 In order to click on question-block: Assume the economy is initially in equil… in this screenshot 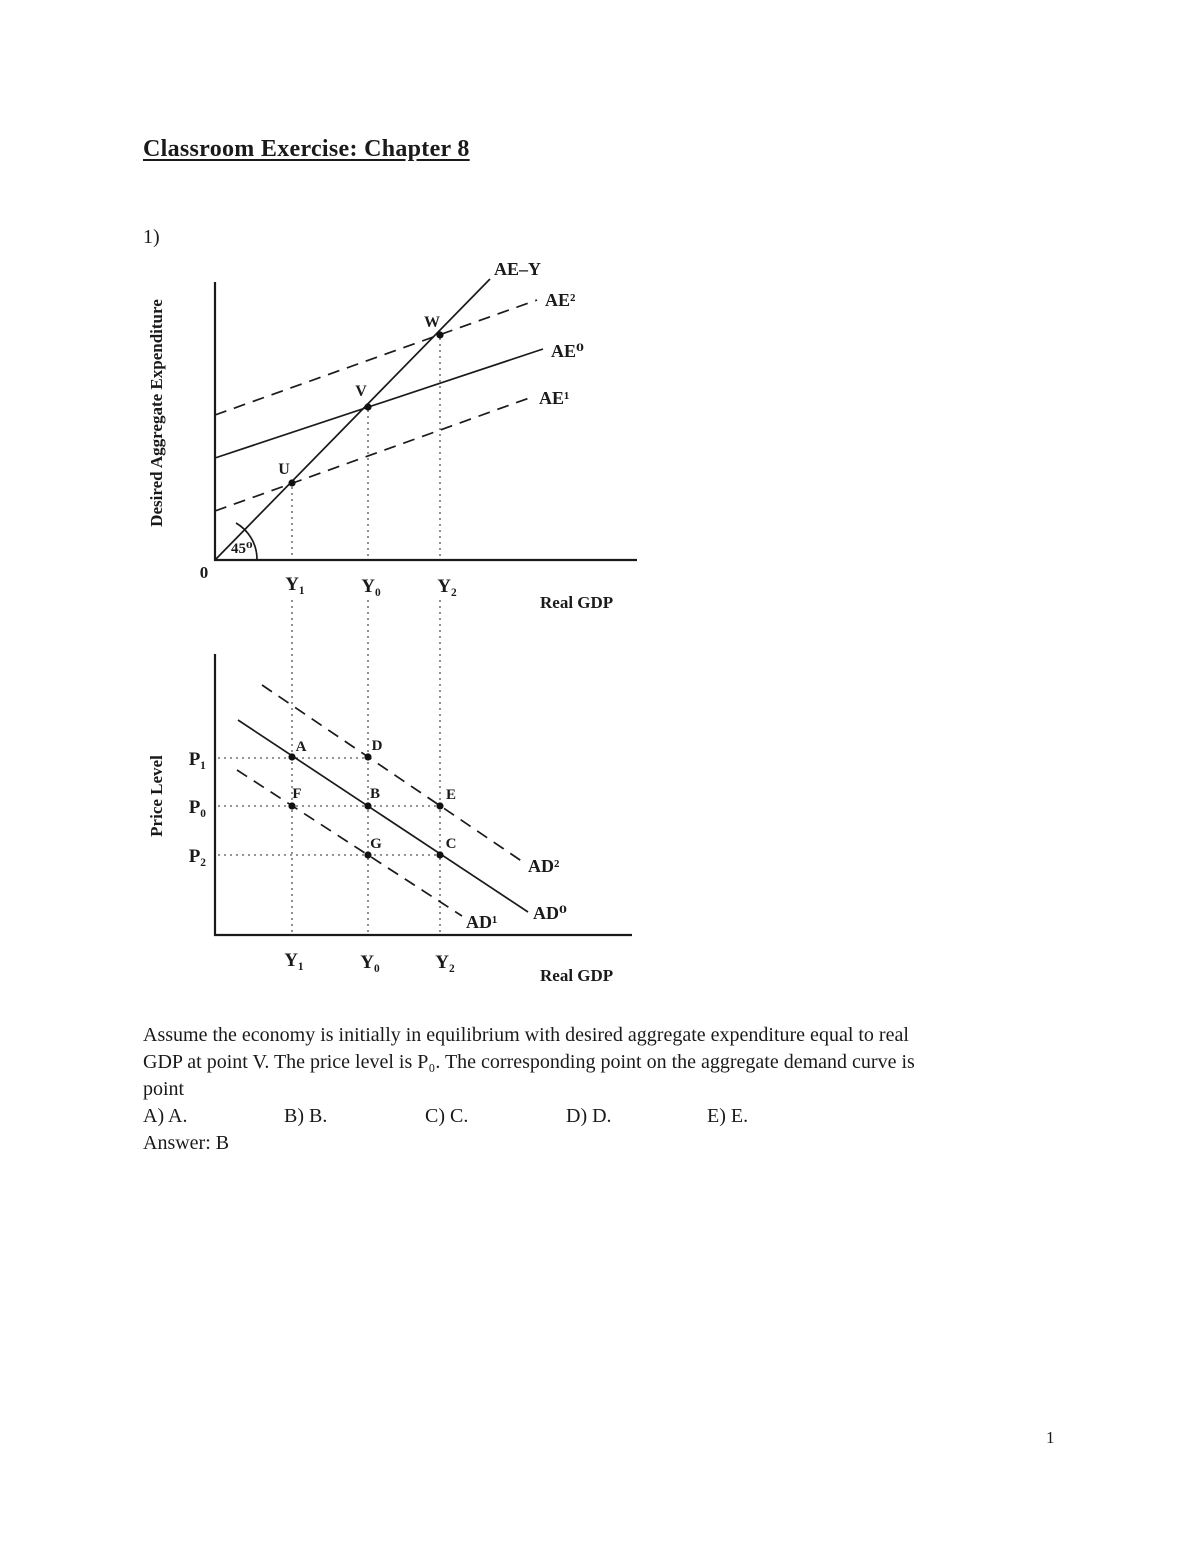, I will do `click(618, 1089)`.